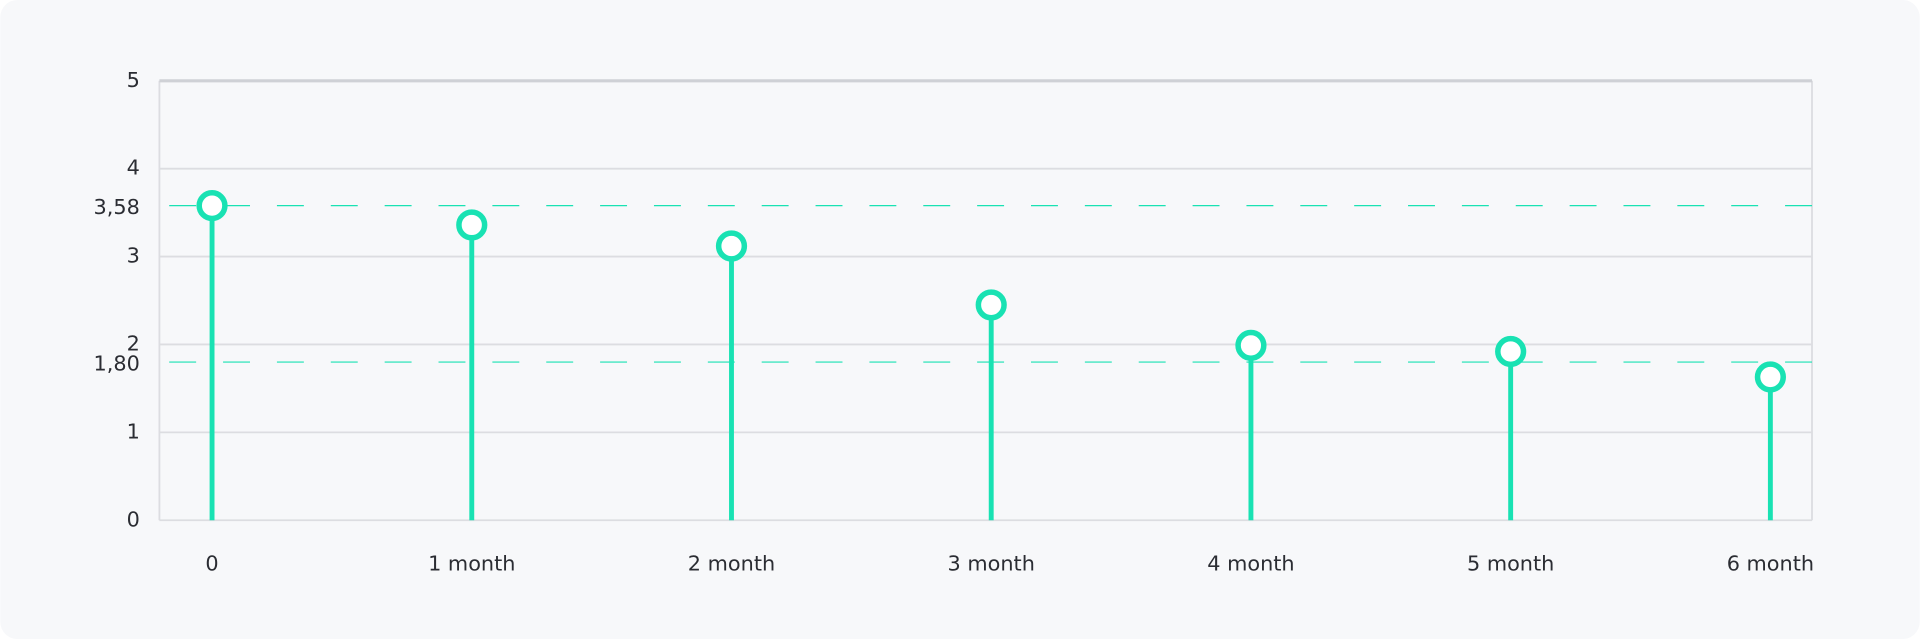 Image resolution: width=1920 pixels, height=639 pixels. Describe the element at coordinates (133, 256) in the screenshot. I see `y-tick-label: 3` at that location.